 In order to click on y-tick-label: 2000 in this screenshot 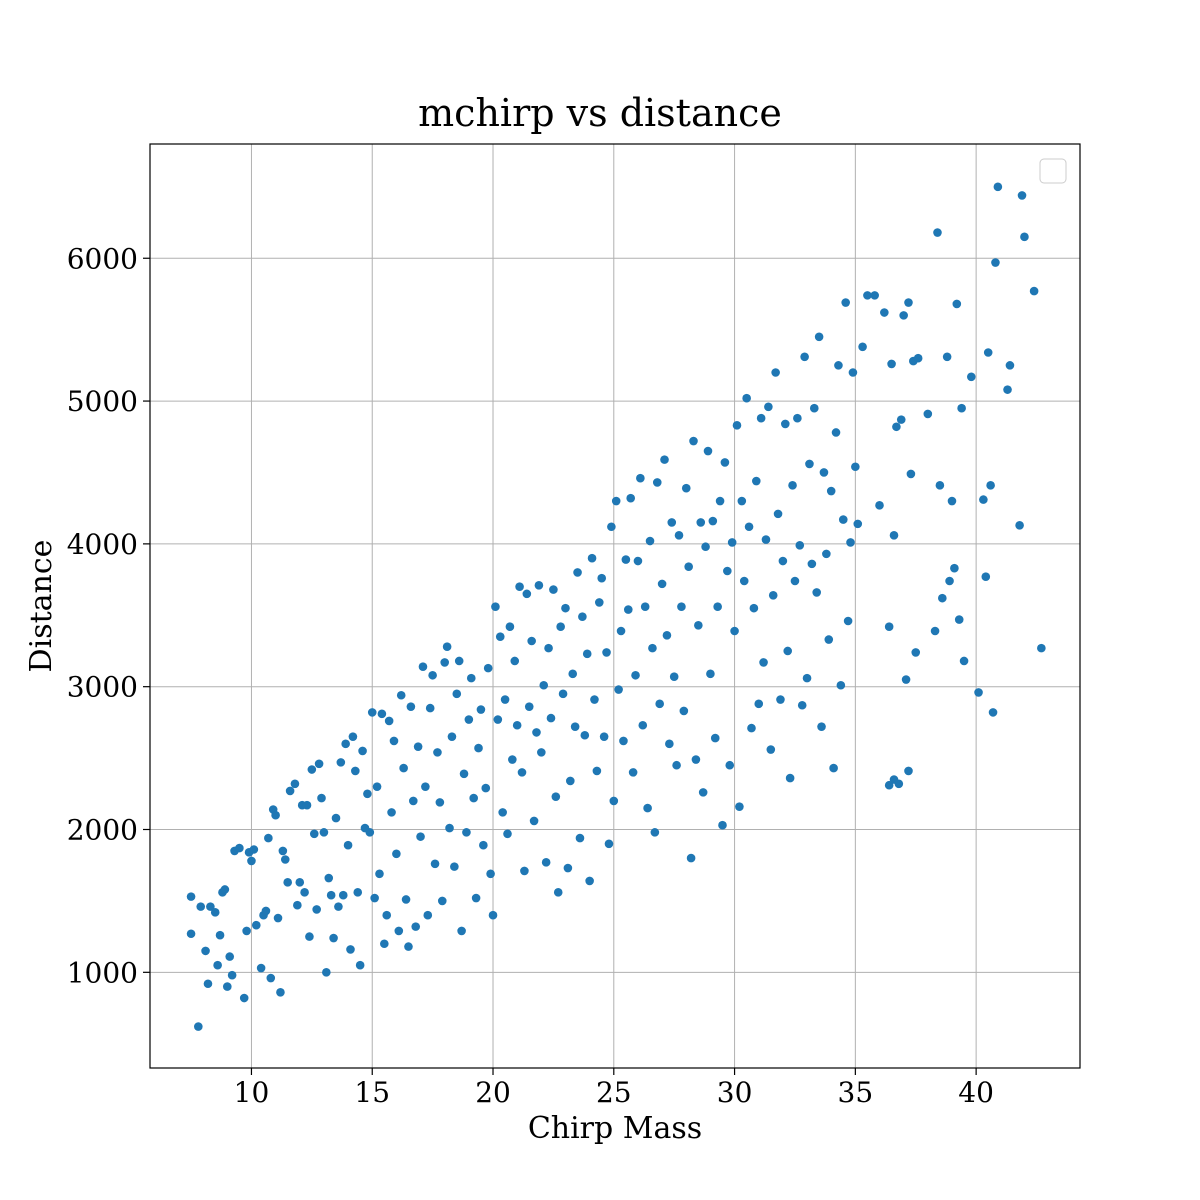, I will do `click(102, 830)`.